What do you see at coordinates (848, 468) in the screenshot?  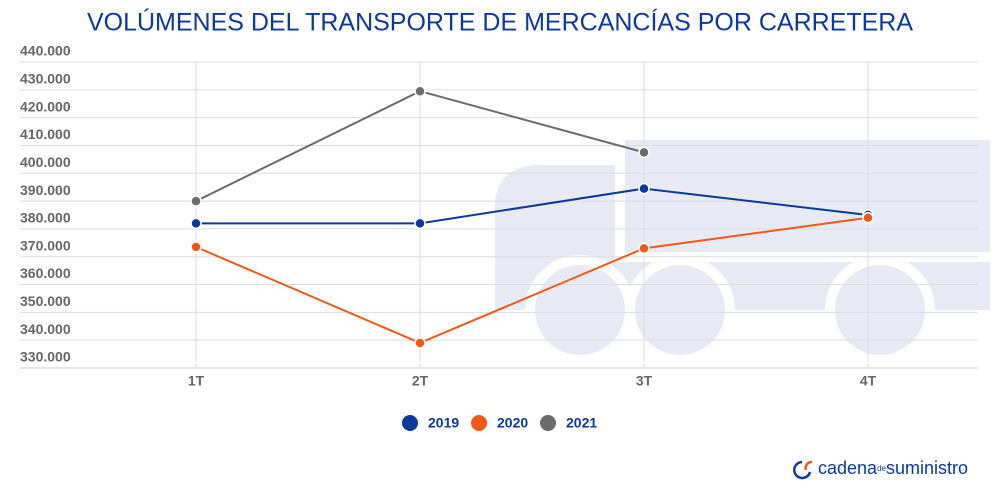 I see `brand-part: cadena` at bounding box center [848, 468].